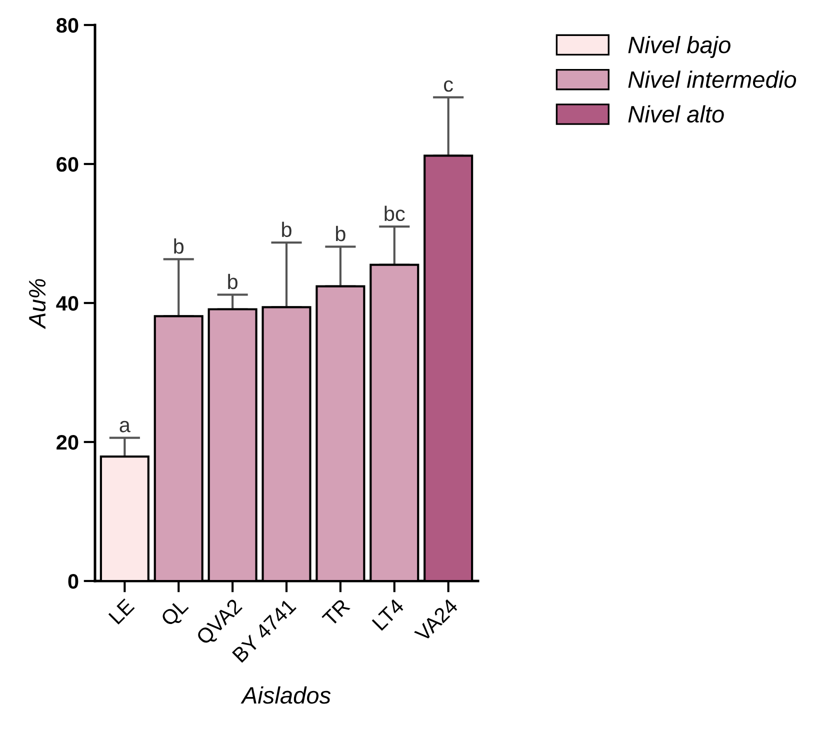 Image resolution: width=832 pixels, height=738 pixels. Describe the element at coordinates (448, 86) in the screenshot. I see `annotation: c` at that location.